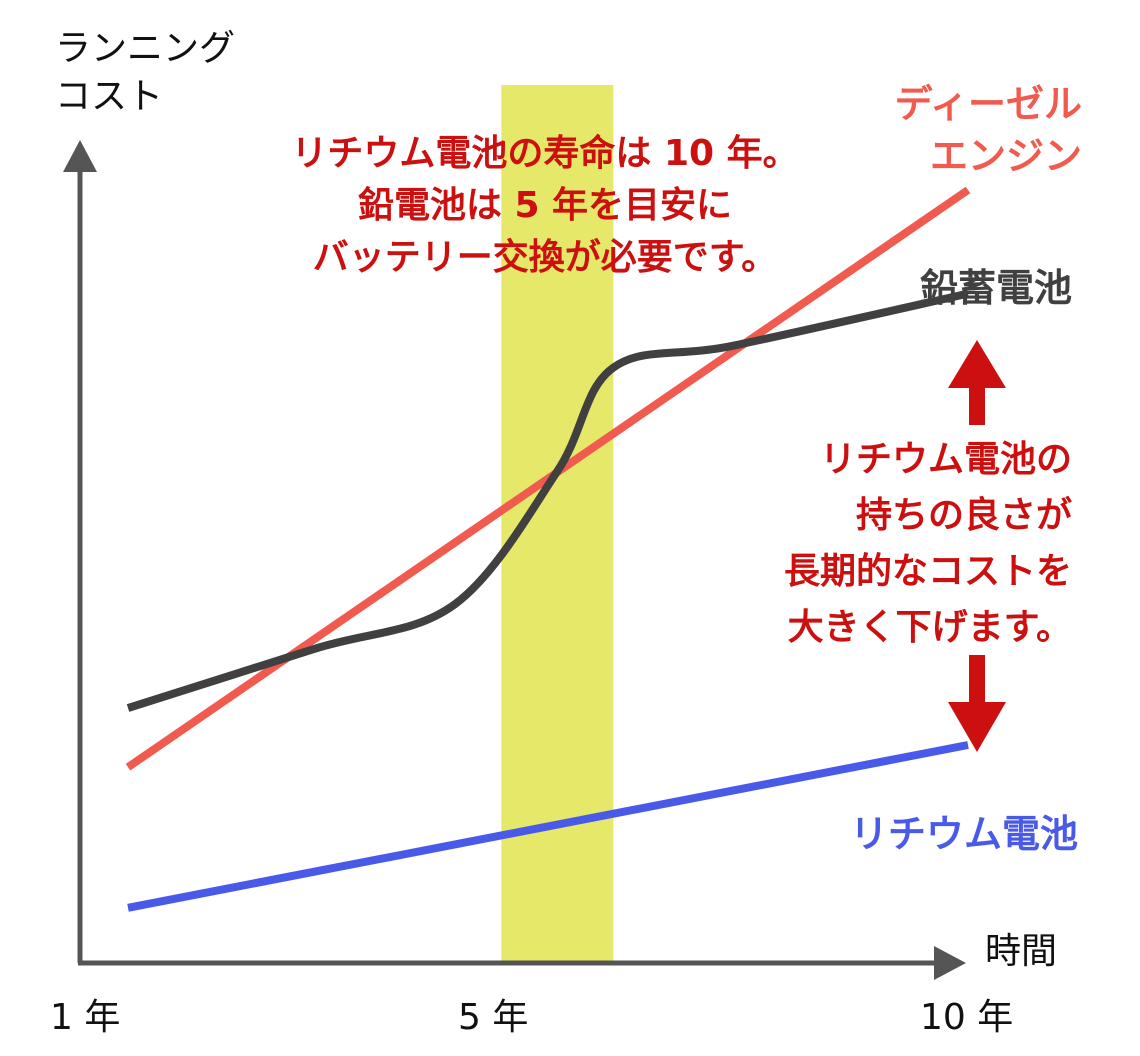 Image resolution: width=1140 pixels, height=1056 pixels. What do you see at coordinates (85, 1017) in the screenshot?
I see `x-tick-label: 1 年` at bounding box center [85, 1017].